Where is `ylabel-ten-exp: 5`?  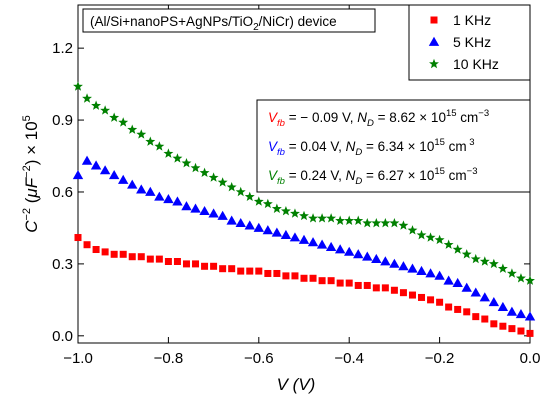 ylabel-ten-exp: 5 is located at coordinates (27, 118).